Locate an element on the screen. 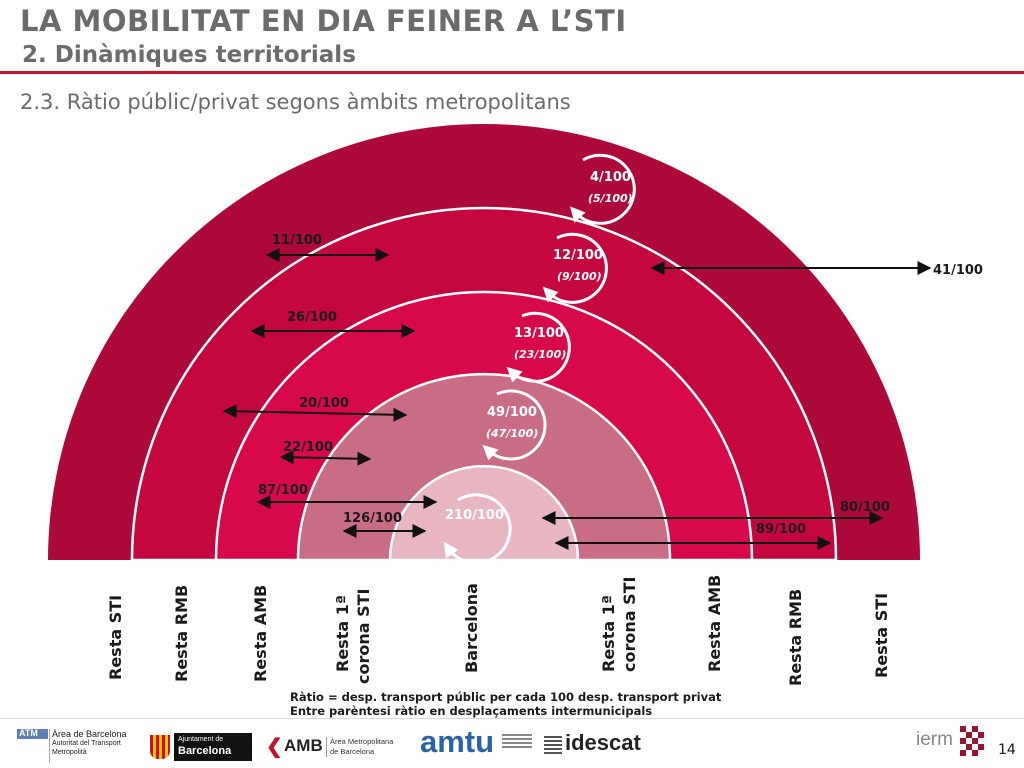 The width and height of the screenshot is (1024, 768). flow-label-4: 22/100 is located at coordinates (308, 447).